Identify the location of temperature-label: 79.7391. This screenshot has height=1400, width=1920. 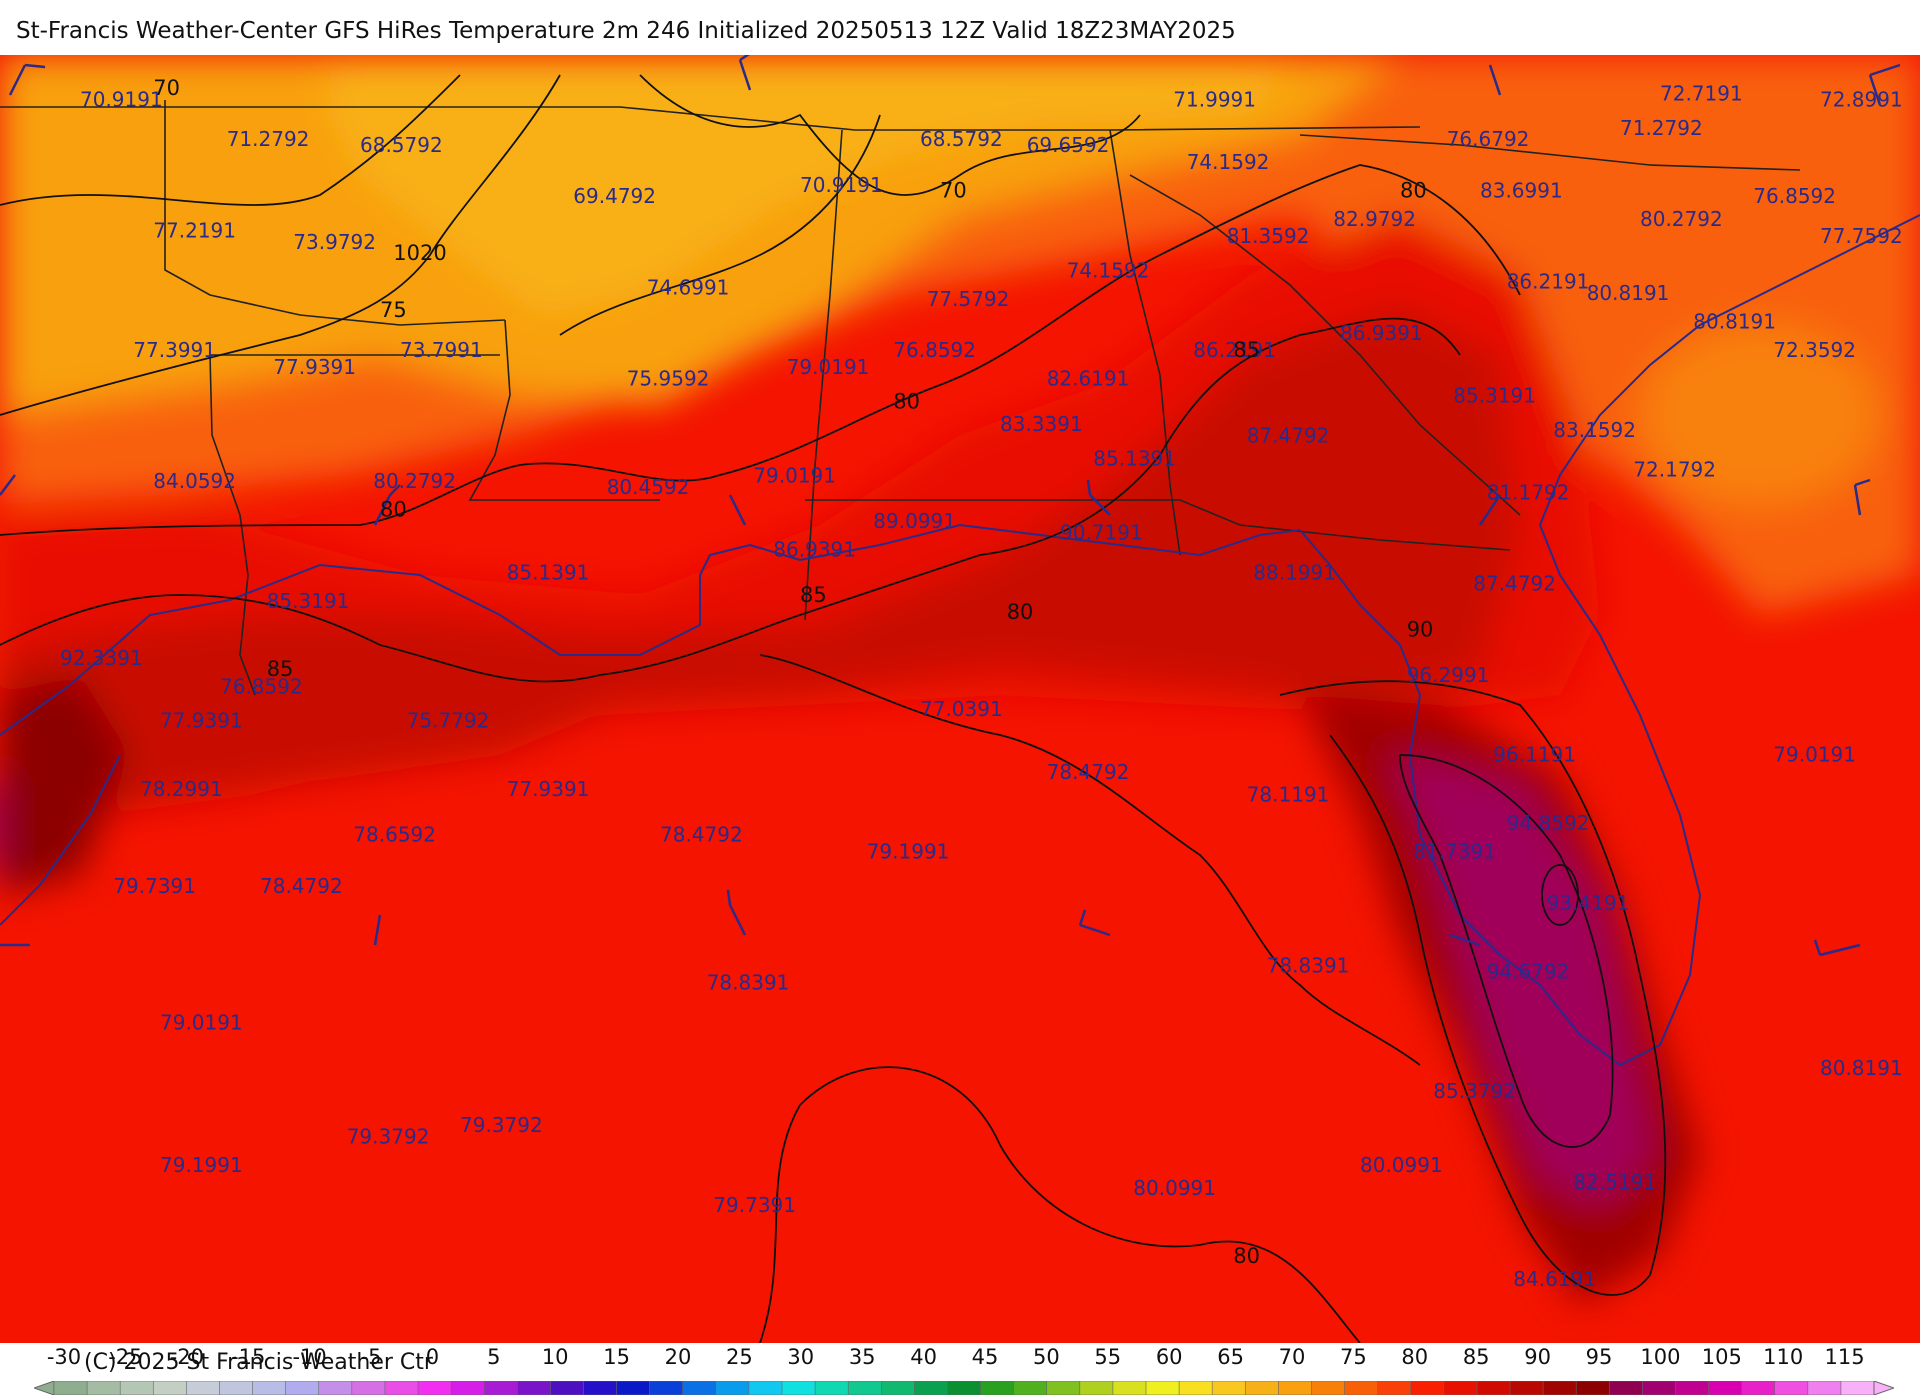
(754, 1205).